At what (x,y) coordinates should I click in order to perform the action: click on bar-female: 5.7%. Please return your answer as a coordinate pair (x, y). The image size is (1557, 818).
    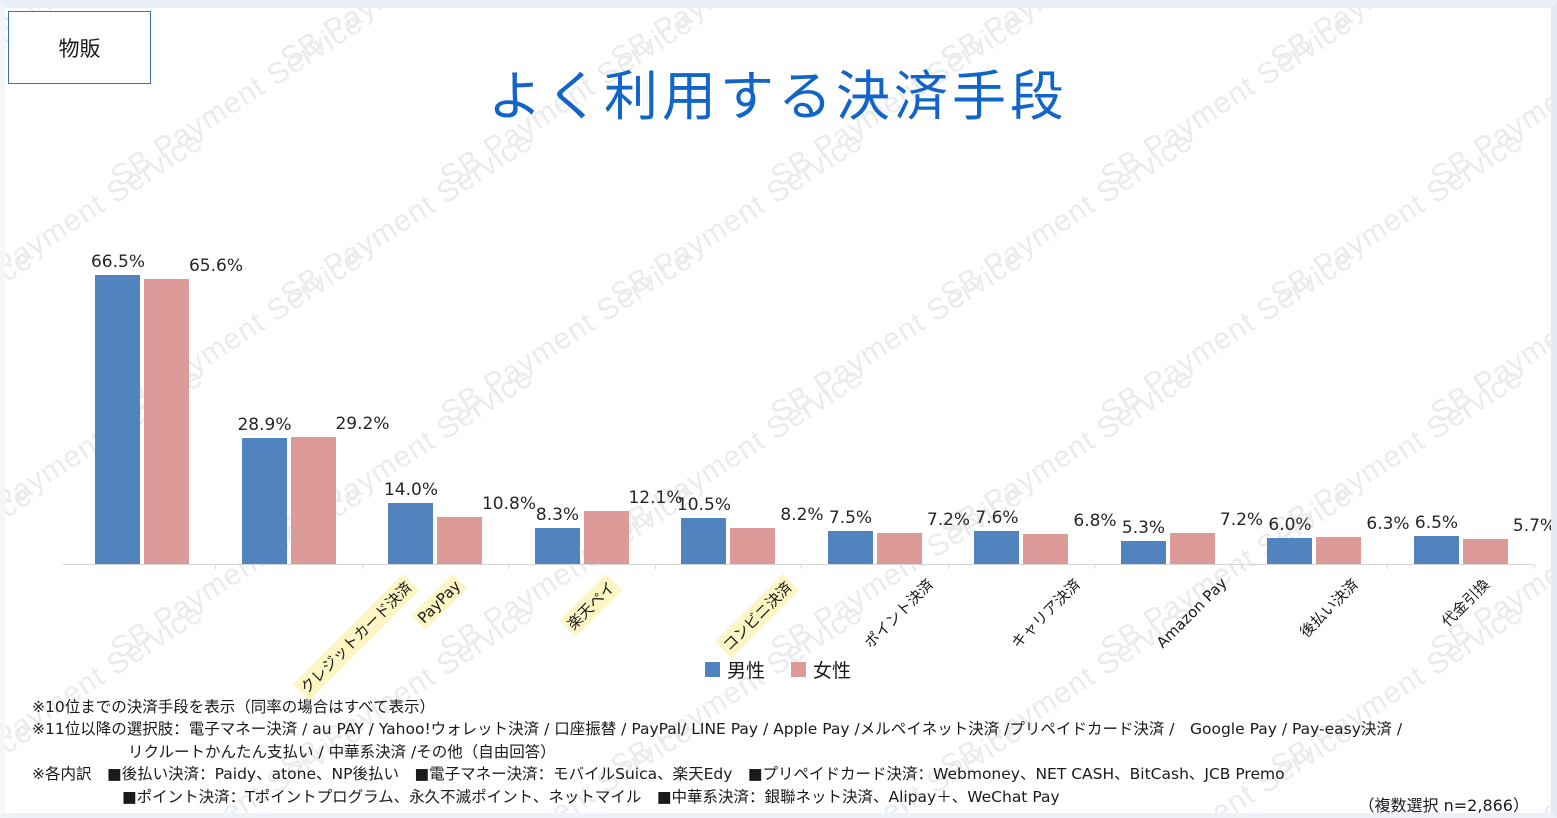
    Looking at the image, I should click on (1506, 540).